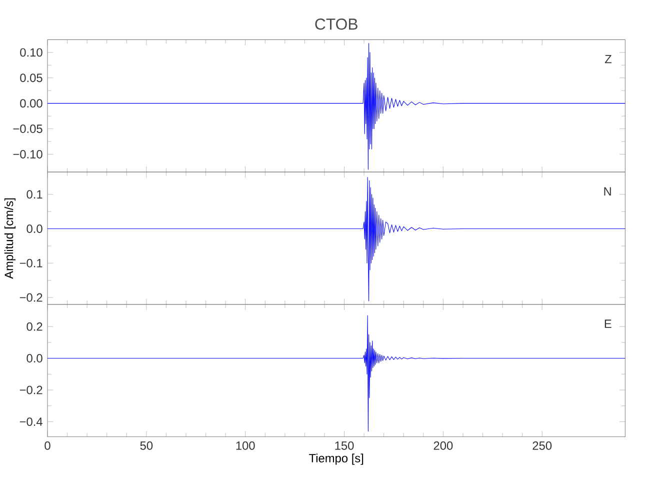 The image size is (650, 496). What do you see at coordinates (607, 191) in the screenshot?
I see `annotation: N` at bounding box center [607, 191].